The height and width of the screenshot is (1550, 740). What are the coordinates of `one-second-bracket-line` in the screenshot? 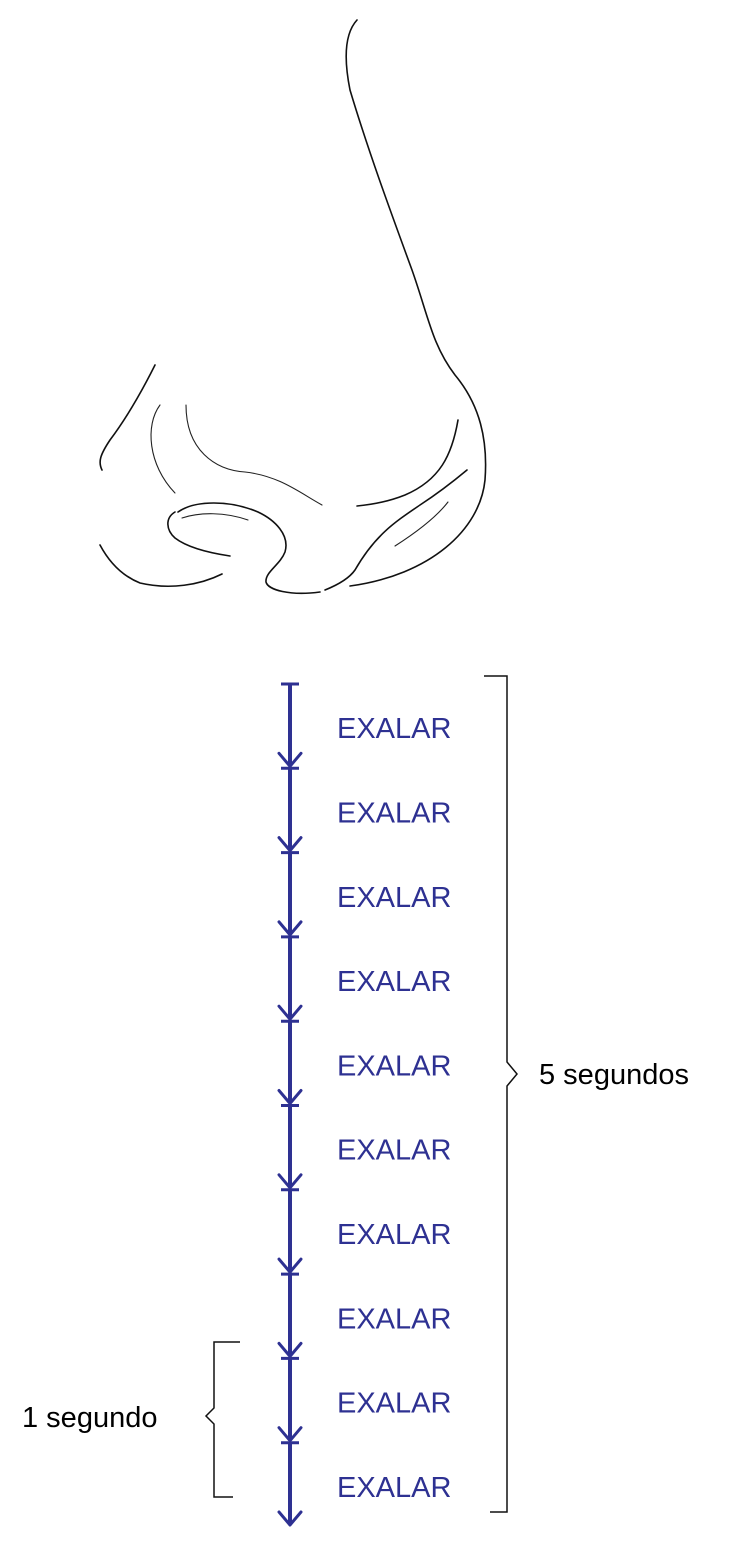 It's located at (222, 1419).